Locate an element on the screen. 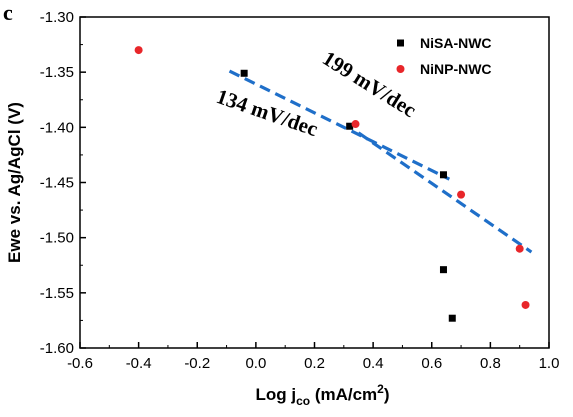  x-tick-label: 0.6 is located at coordinates (431, 363).